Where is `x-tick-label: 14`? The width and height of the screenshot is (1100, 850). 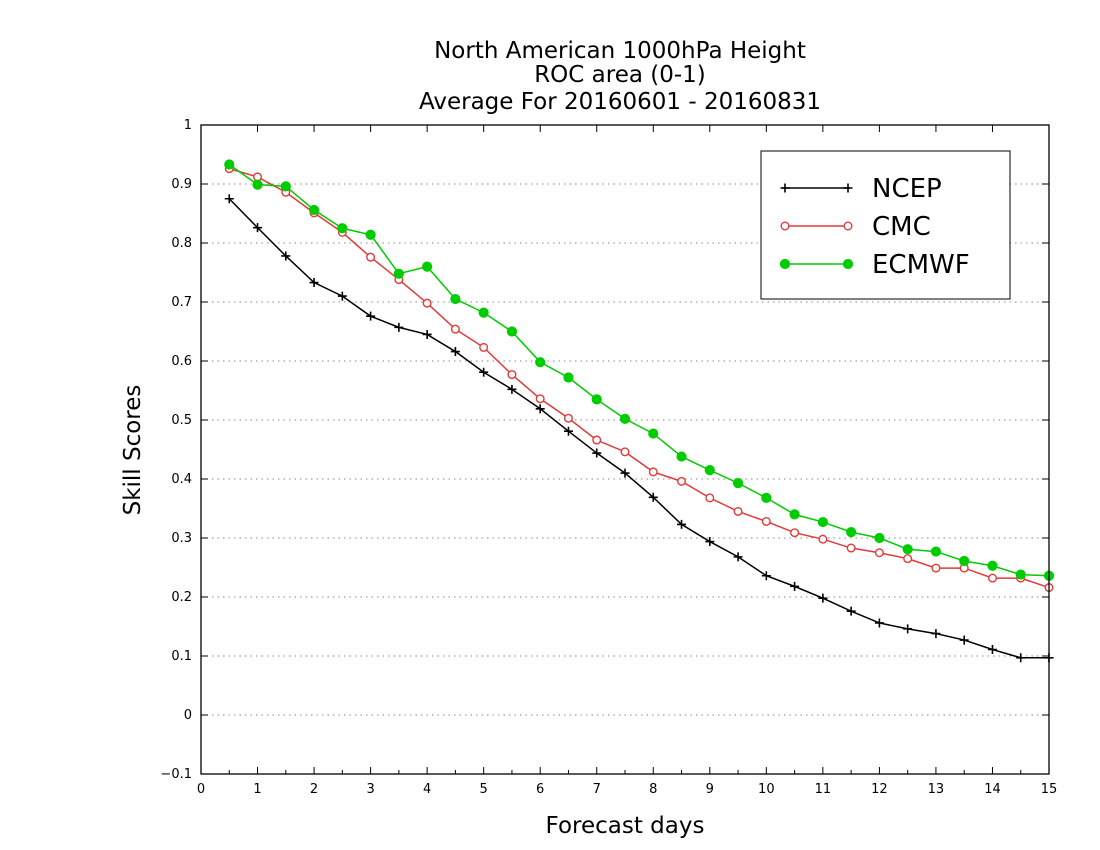 x-tick-label: 14 is located at coordinates (992, 789).